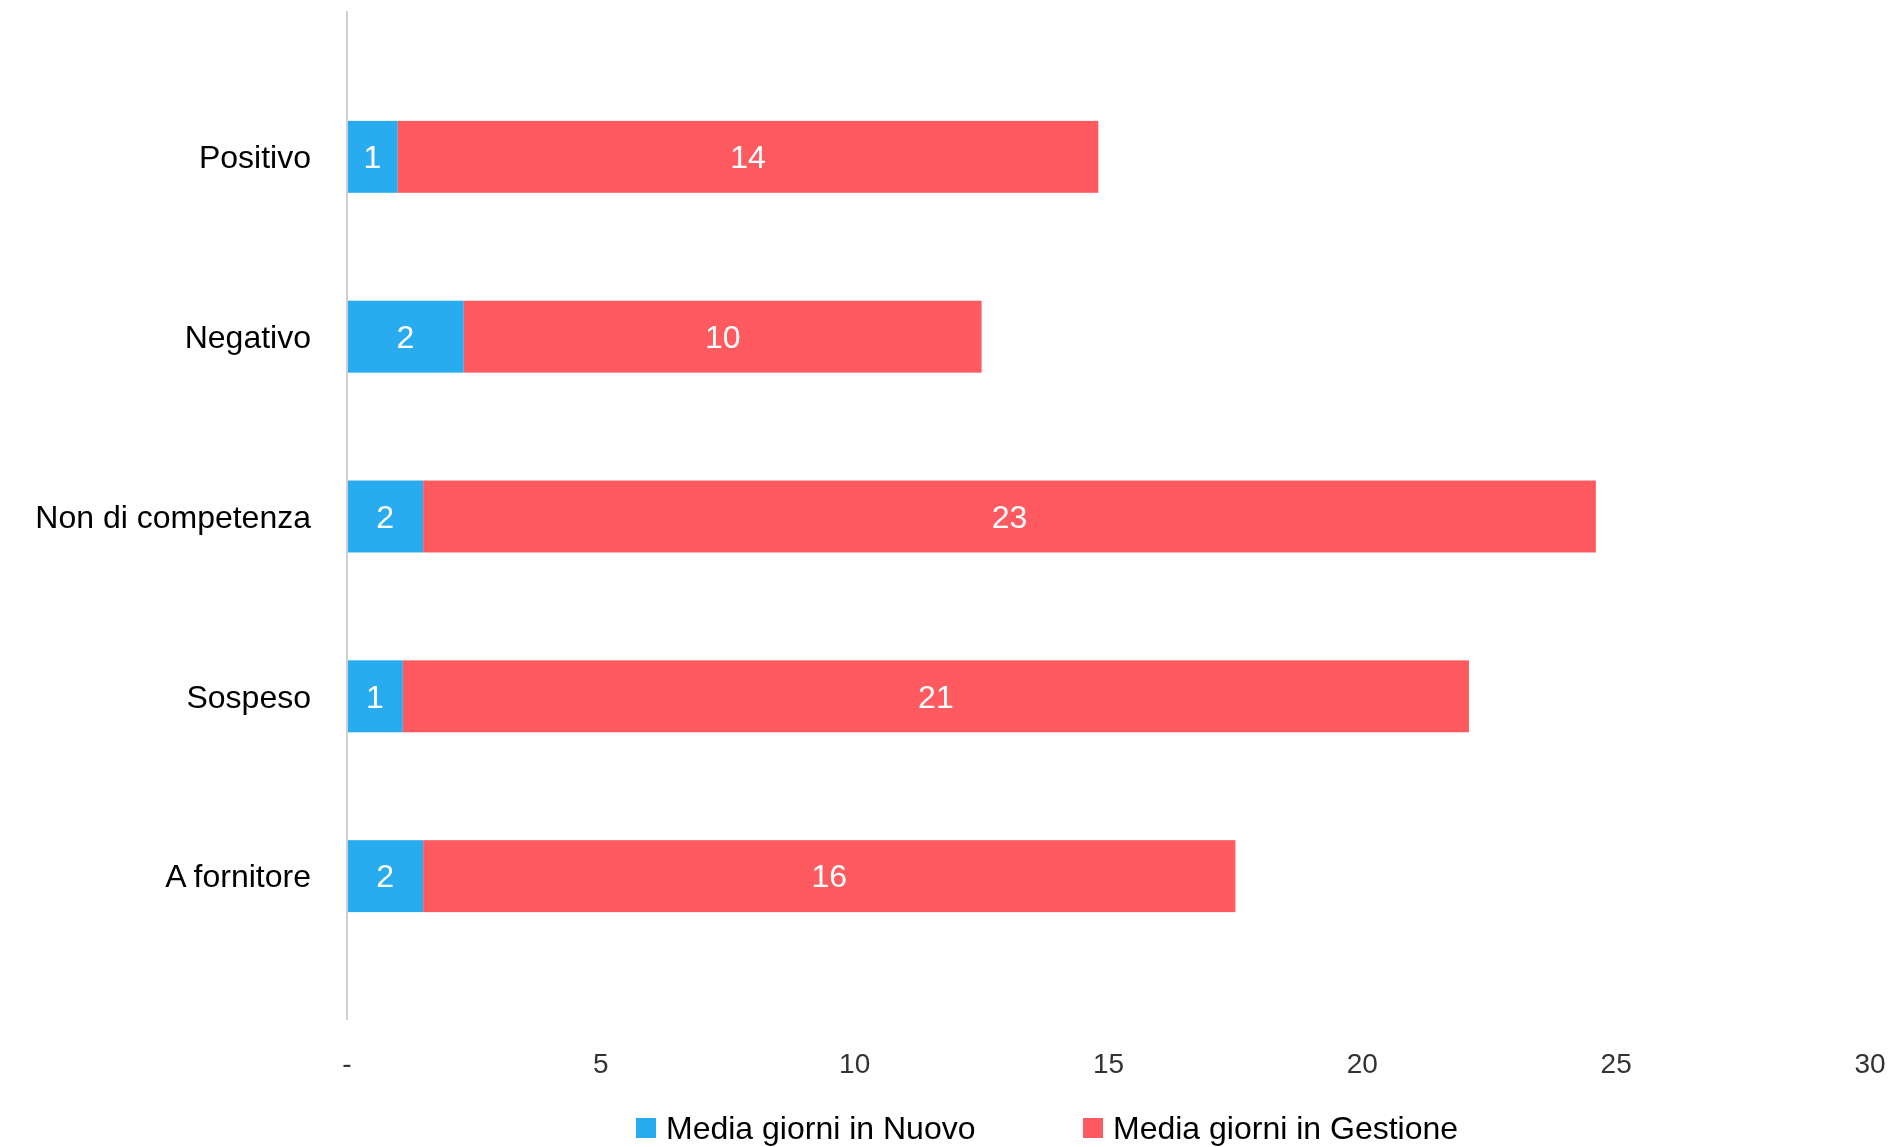 The image size is (1902, 1147). I want to click on data-label: 16, so click(829, 876).